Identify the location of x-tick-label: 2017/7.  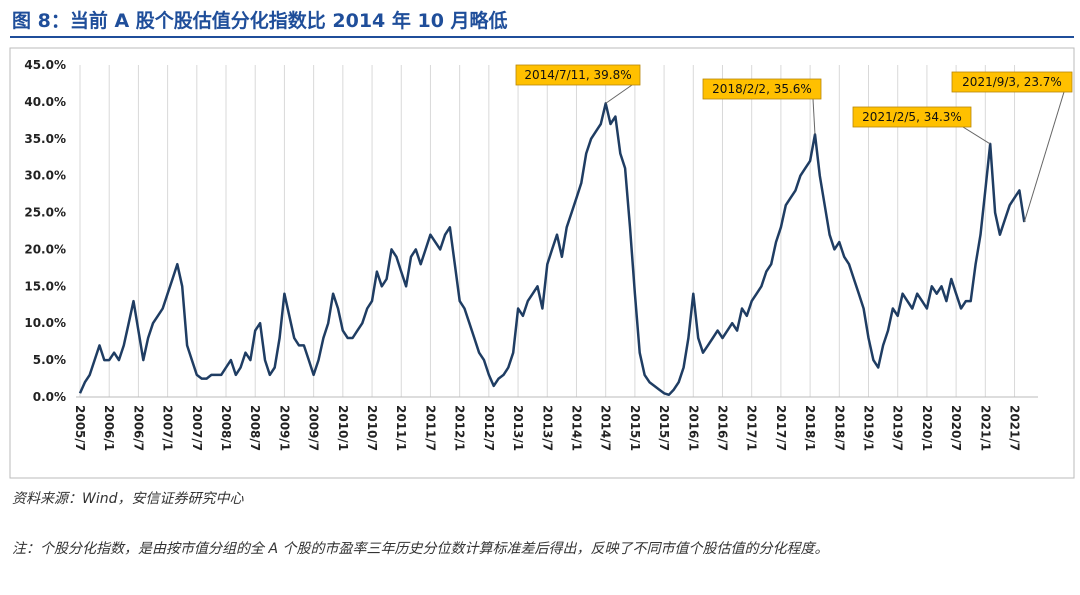
(781, 428).